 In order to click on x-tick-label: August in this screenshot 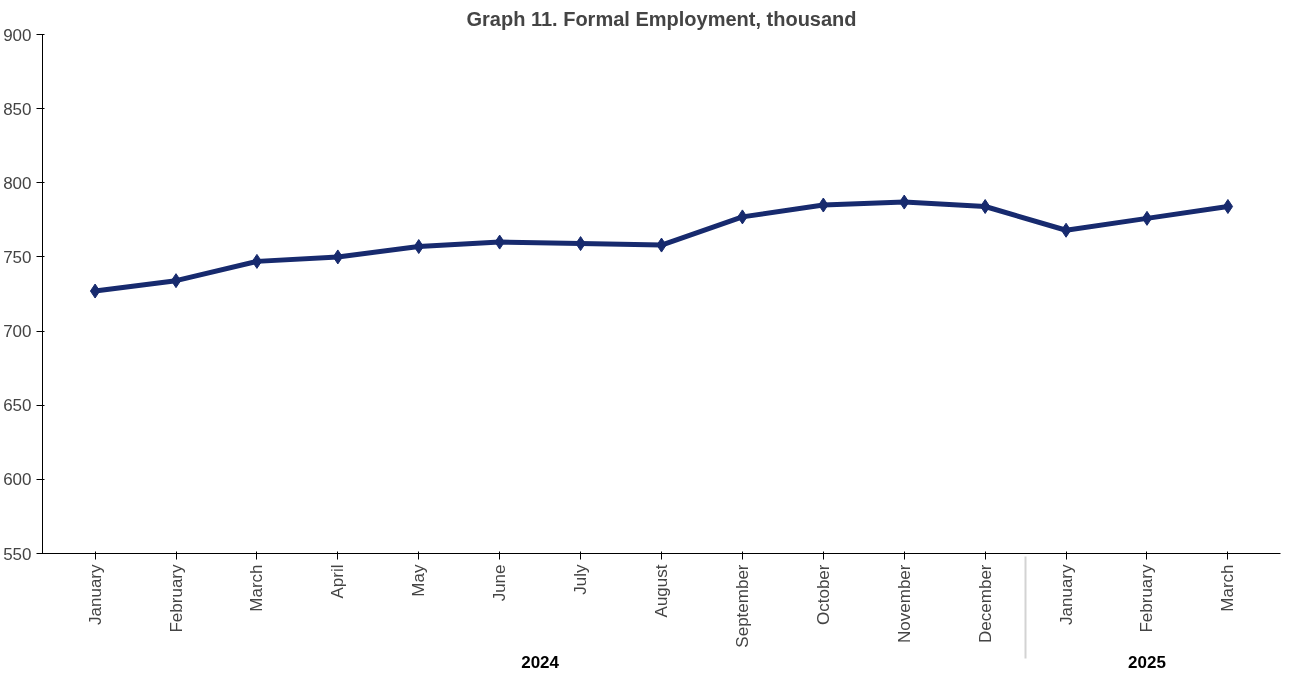, I will do `click(661, 591)`.